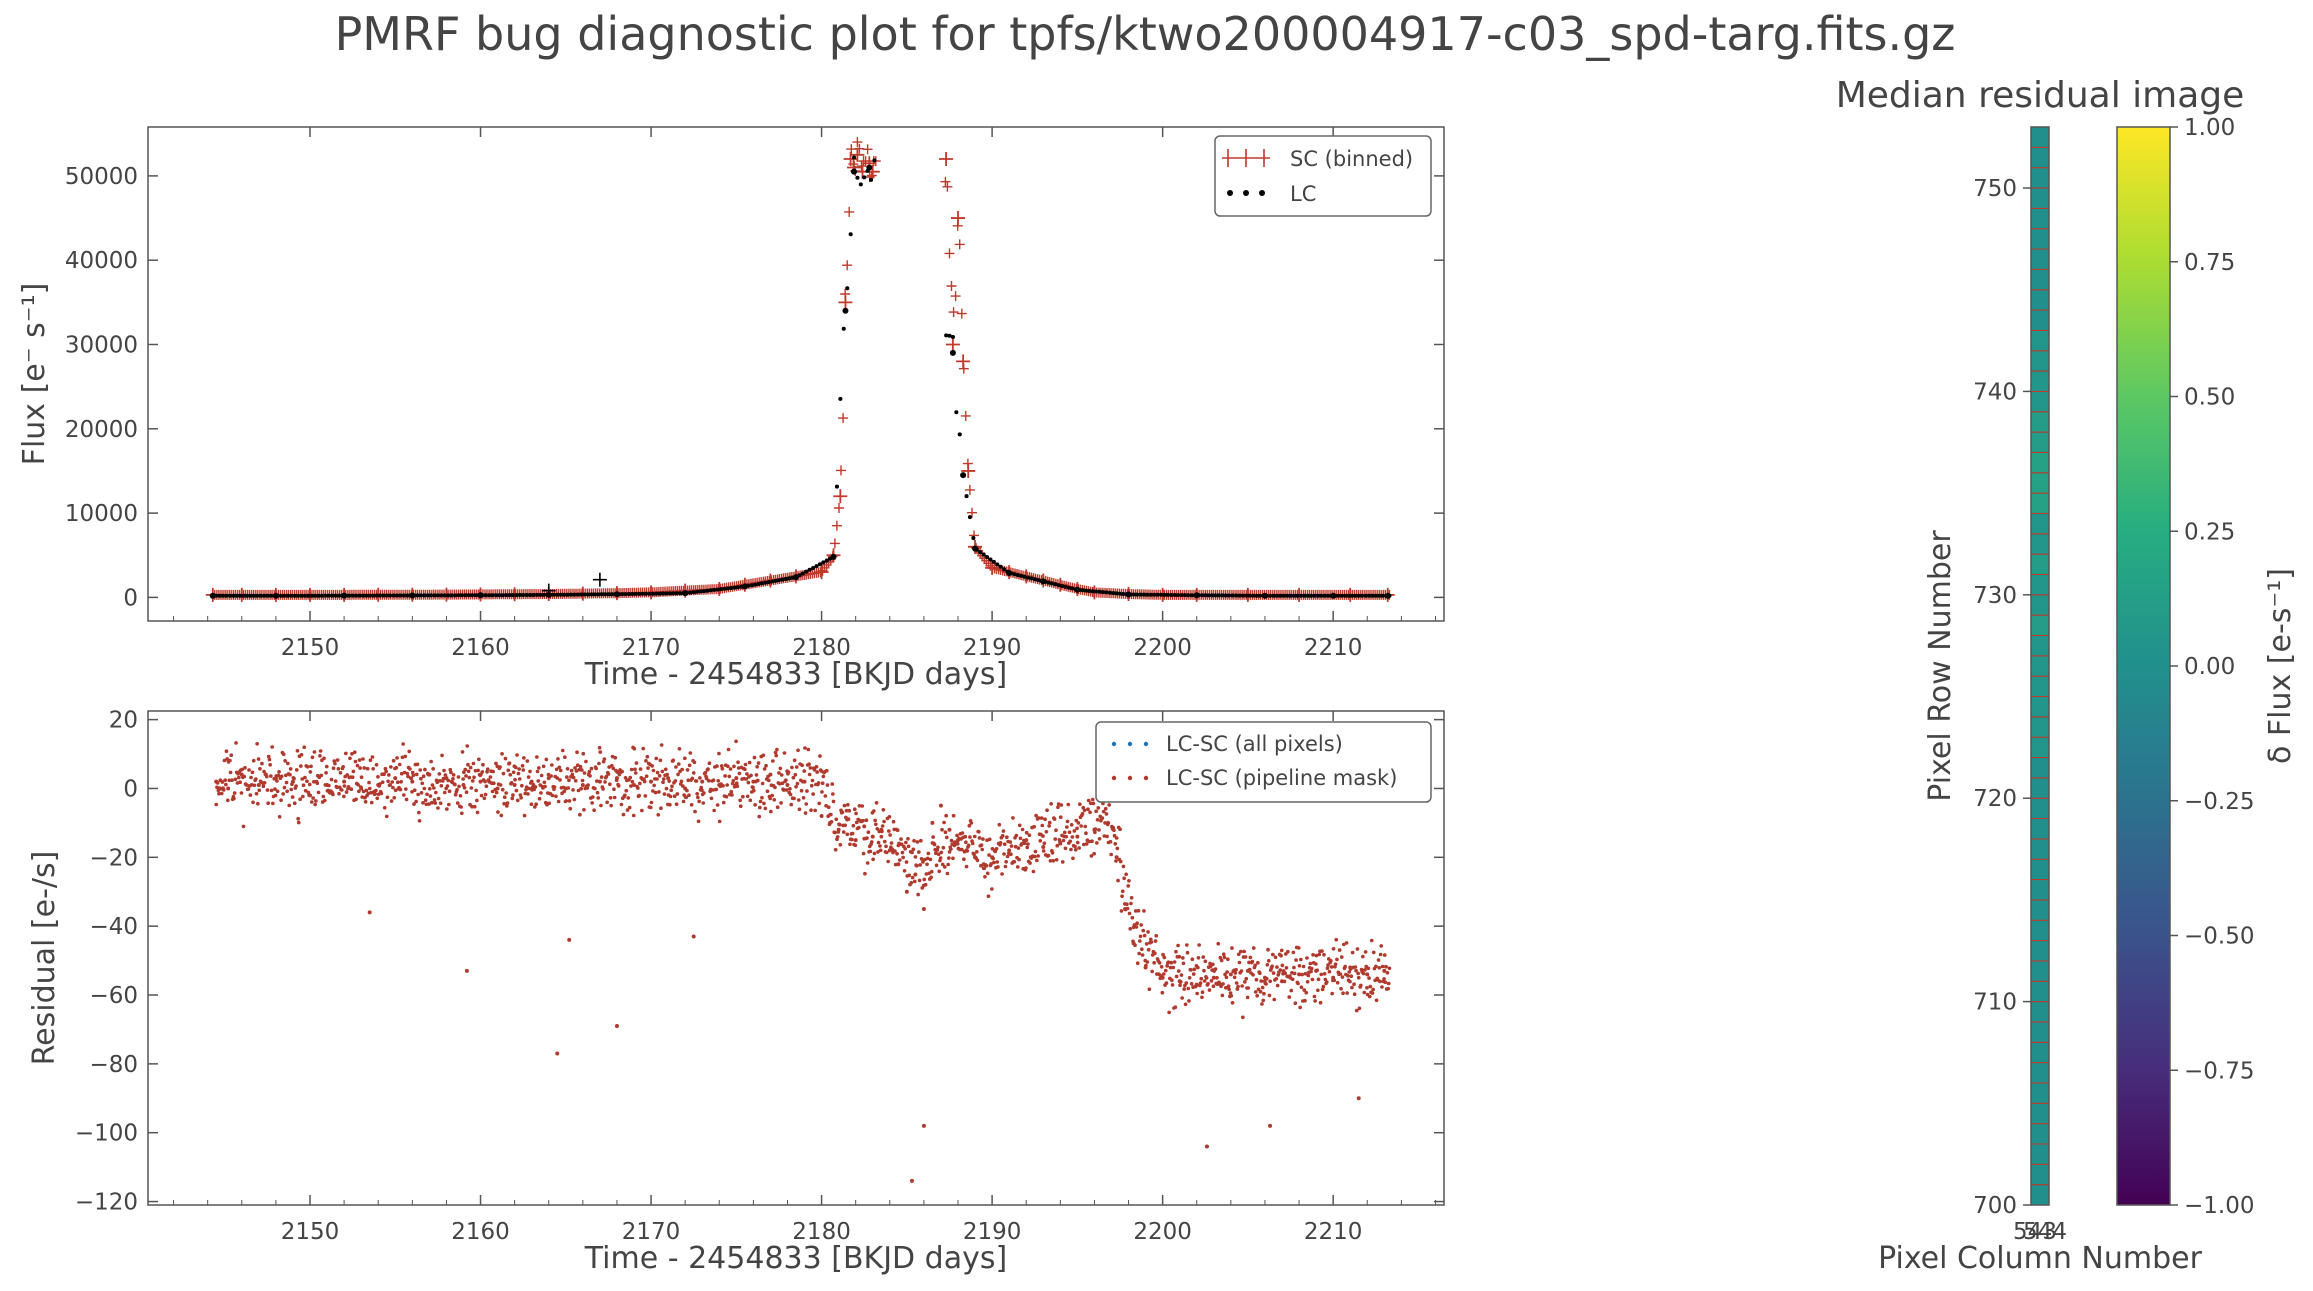 Image resolution: width=2313 pixels, height=1291 pixels. Describe the element at coordinates (106, 1134) in the screenshot. I see `residual-ytick-label: −100` at that location.